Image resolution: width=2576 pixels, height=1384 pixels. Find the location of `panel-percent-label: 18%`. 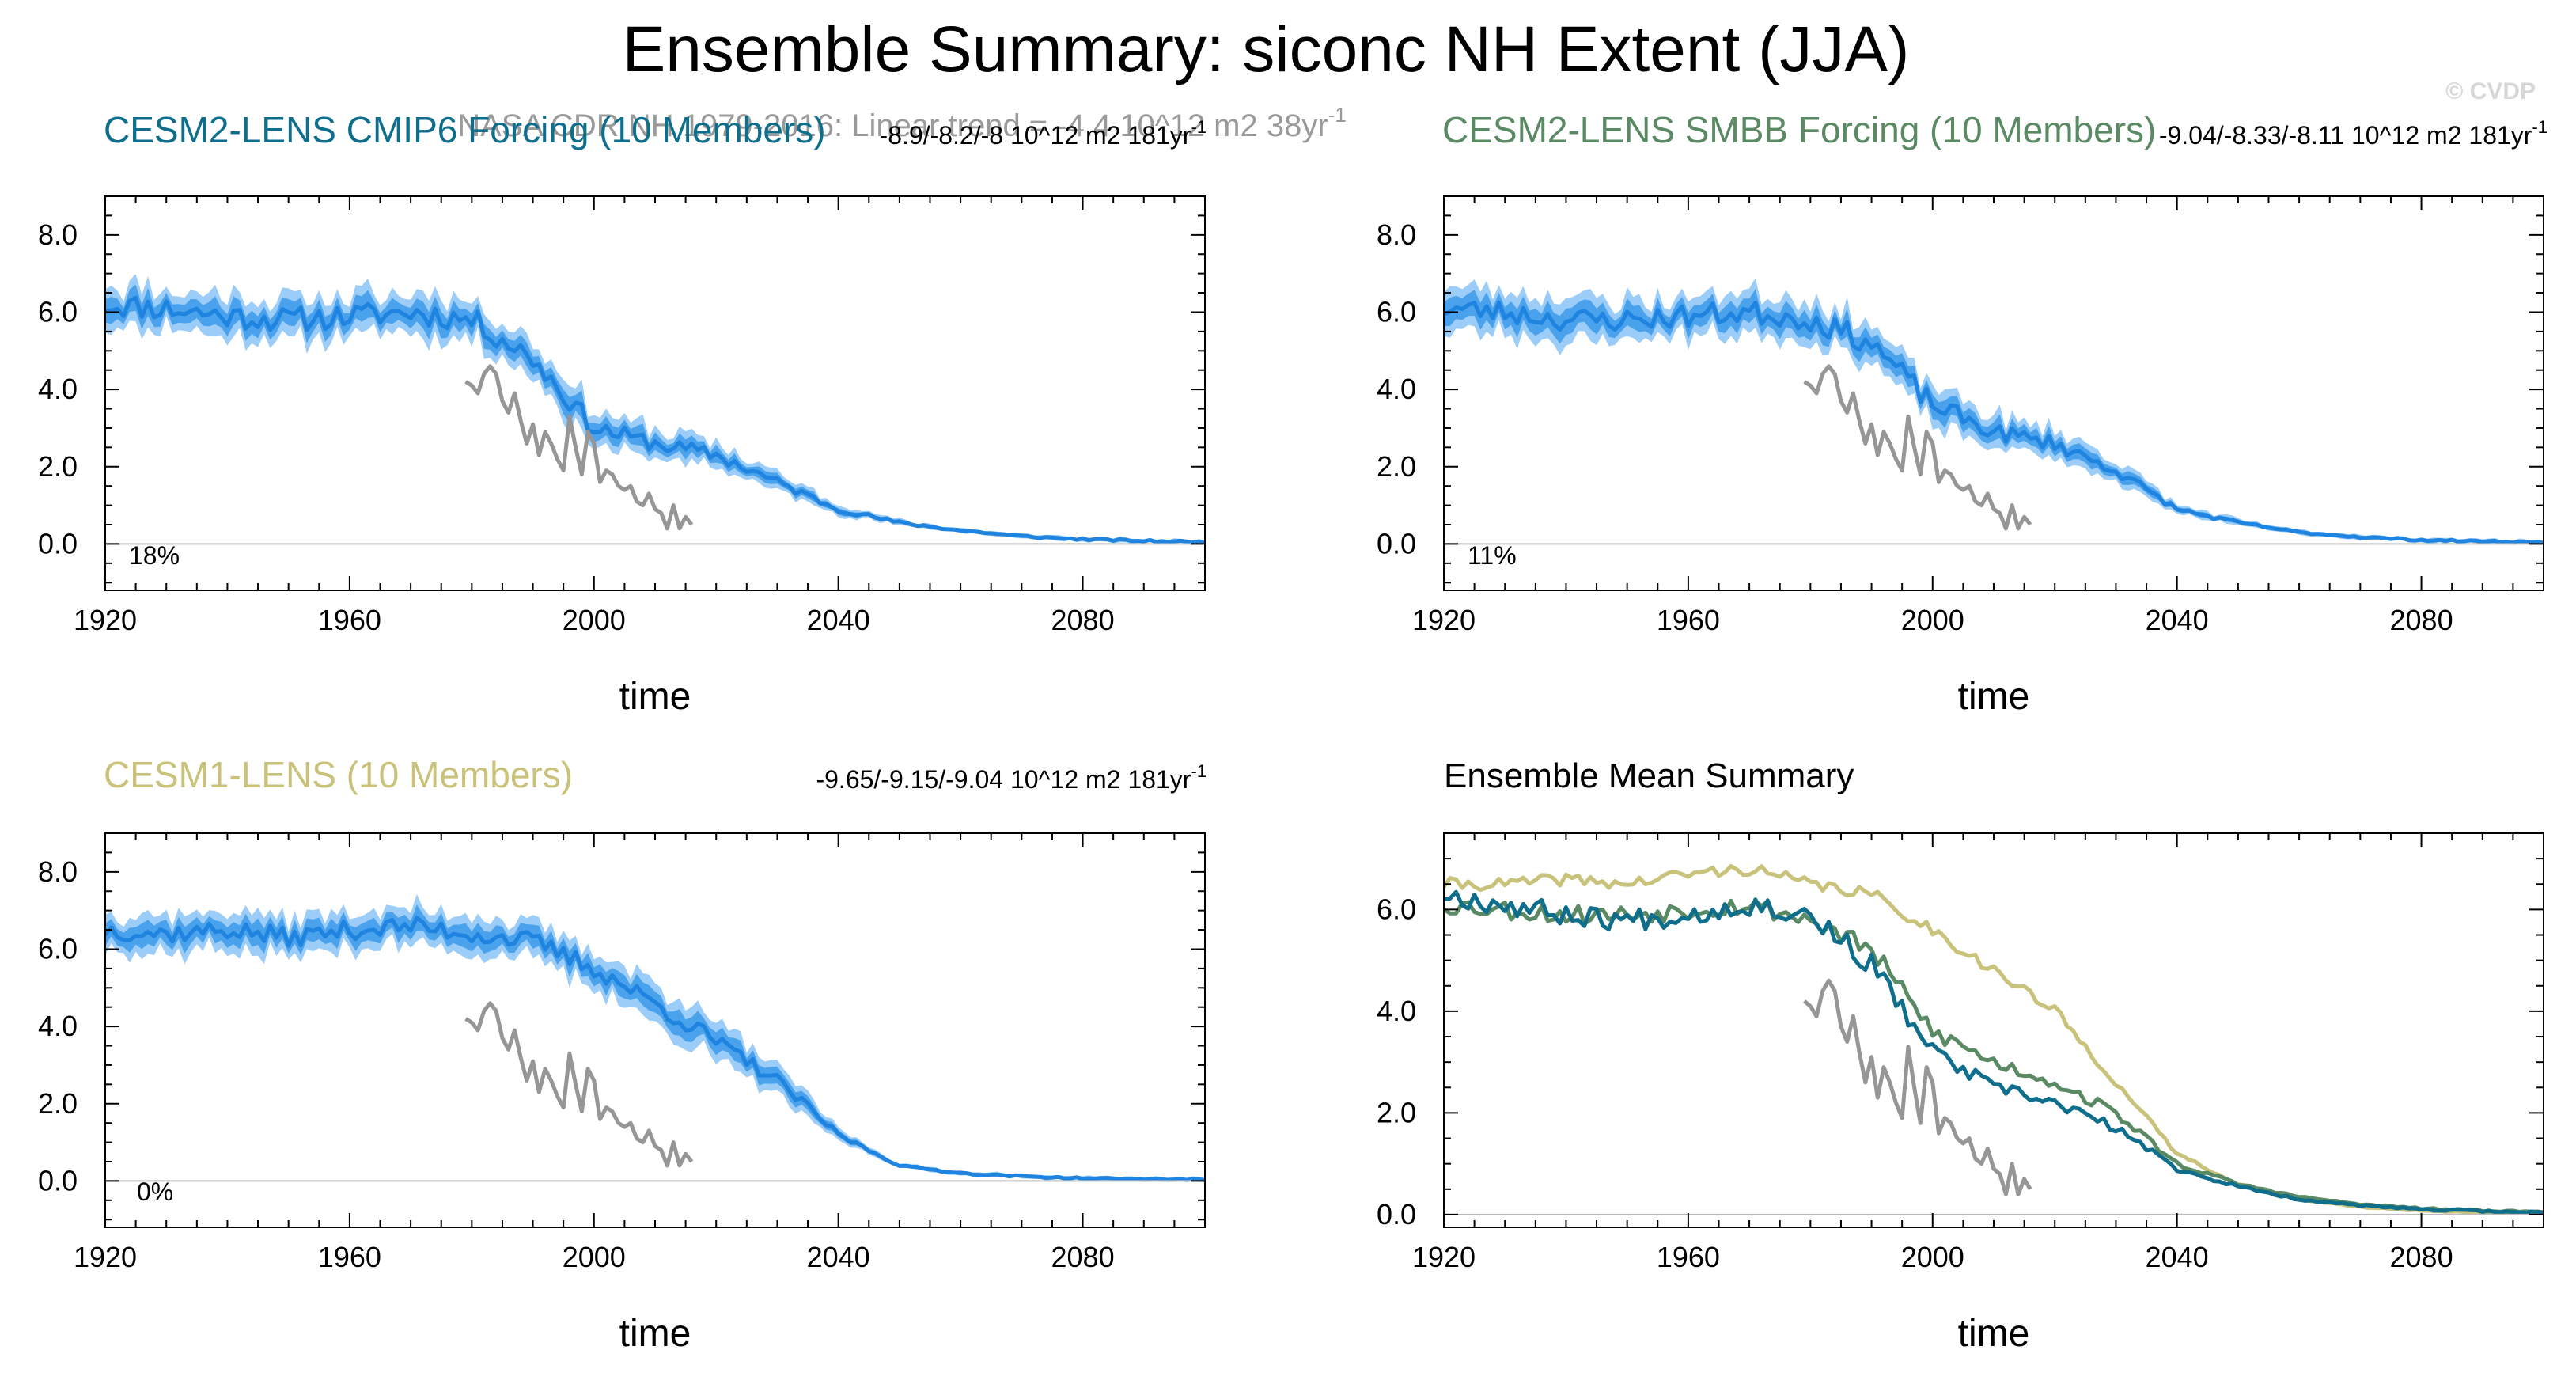

panel-percent-label: 18% is located at coordinates (154, 555).